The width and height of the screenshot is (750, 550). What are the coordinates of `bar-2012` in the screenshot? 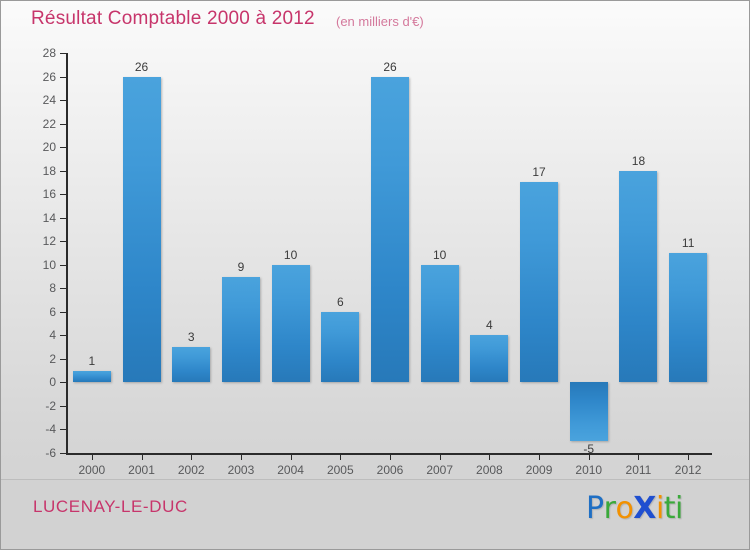 It's located at (688, 318).